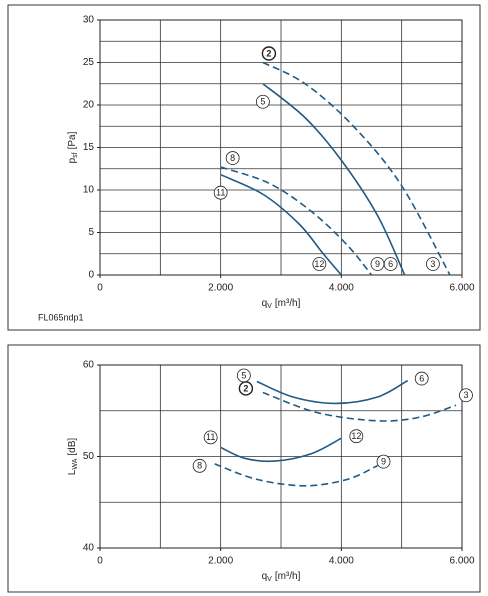  Describe the element at coordinates (72, 140) in the screenshot. I see `ylabel-unit: [Pa]` at that location.